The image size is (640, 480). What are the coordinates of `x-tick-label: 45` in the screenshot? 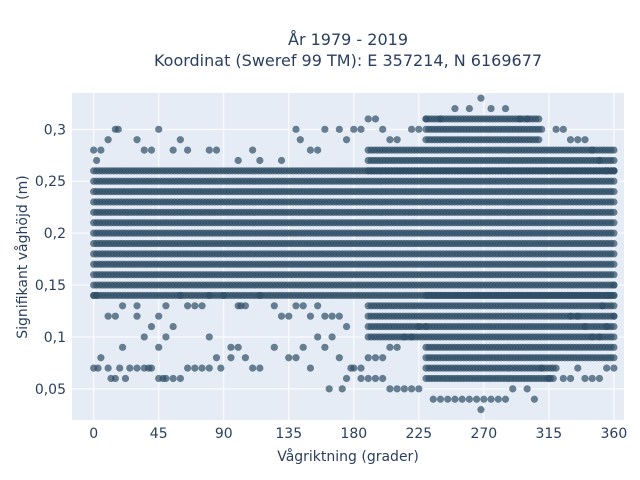 It's located at (159, 434).